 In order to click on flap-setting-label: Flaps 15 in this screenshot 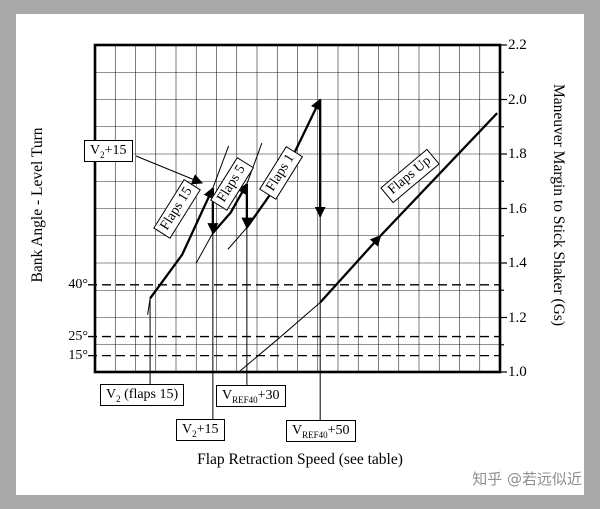, I will do `click(176, 208)`.